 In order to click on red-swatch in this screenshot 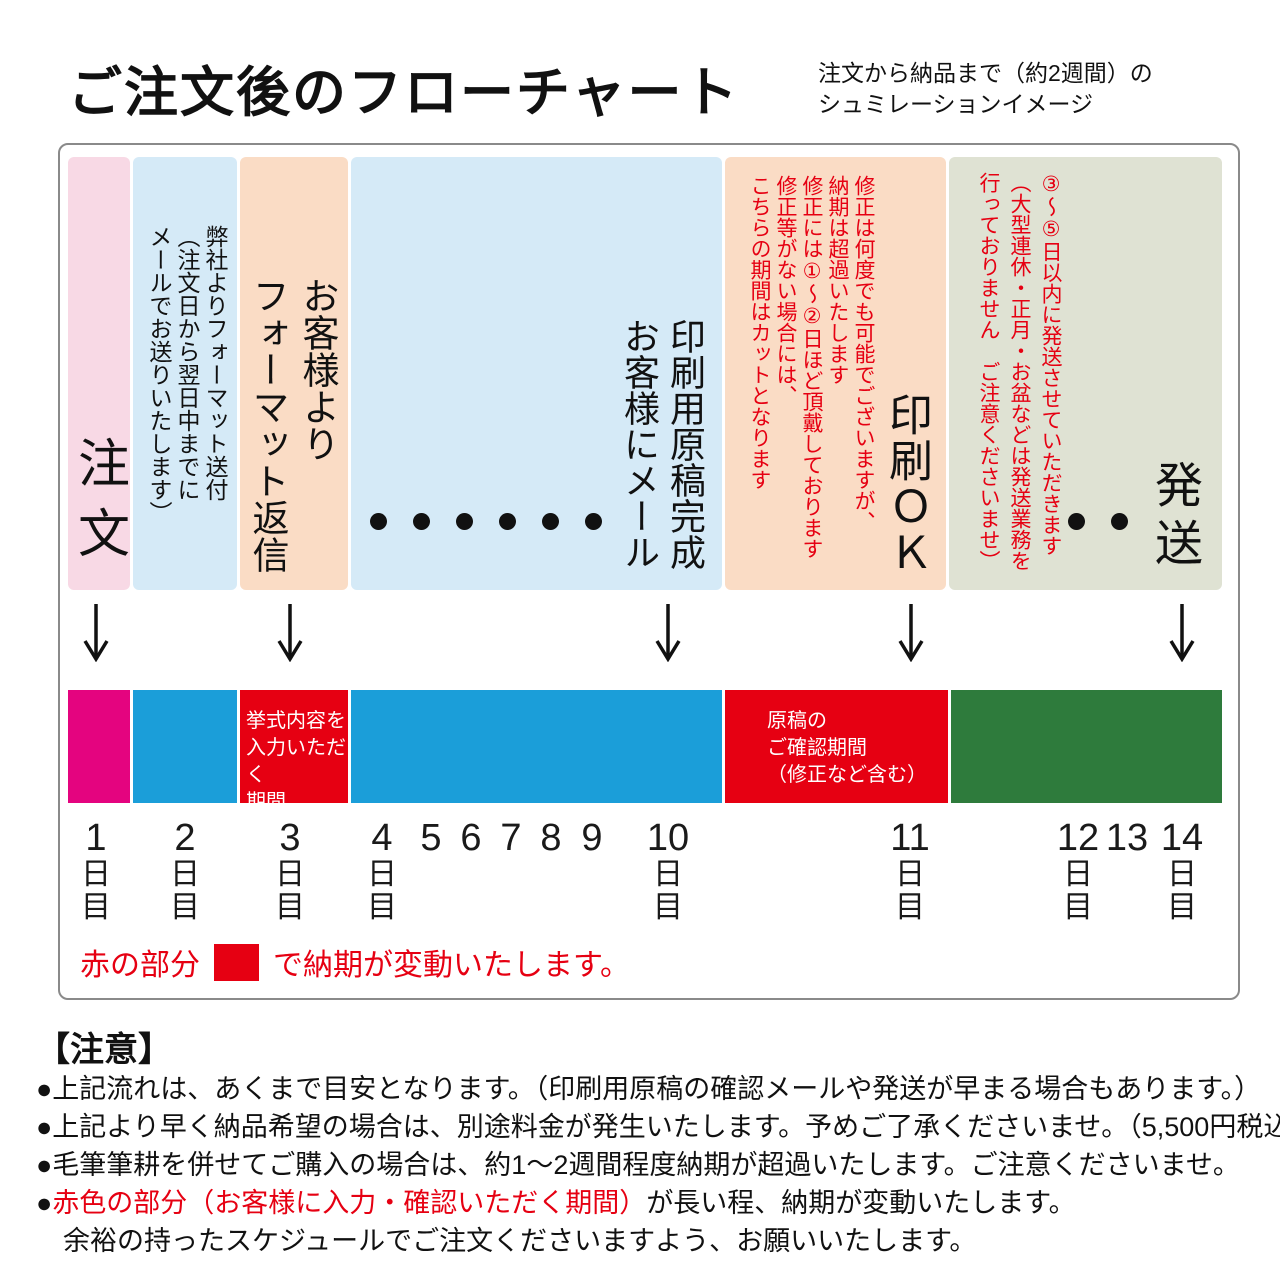, I will do `click(236, 962)`.